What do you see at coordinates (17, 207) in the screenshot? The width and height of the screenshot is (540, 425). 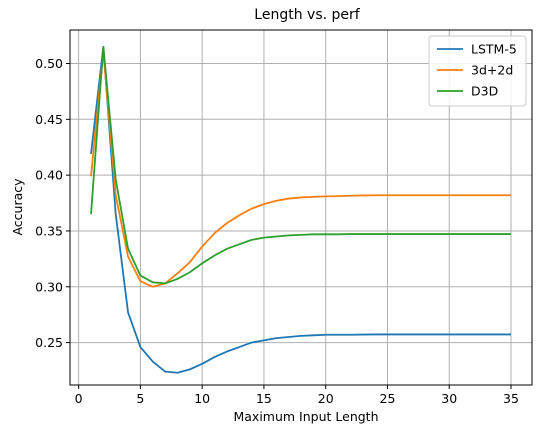 I see `y-axis-label: Accuracy` at bounding box center [17, 207].